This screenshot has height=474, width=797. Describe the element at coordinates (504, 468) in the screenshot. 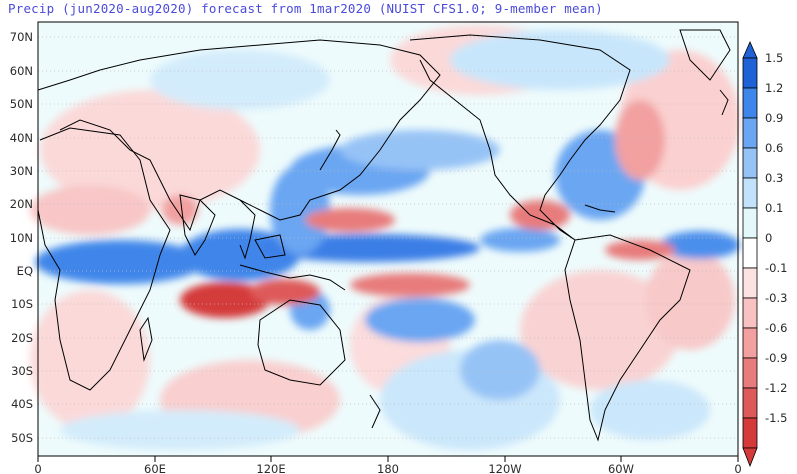

I see `lon-label: 120W` at that location.